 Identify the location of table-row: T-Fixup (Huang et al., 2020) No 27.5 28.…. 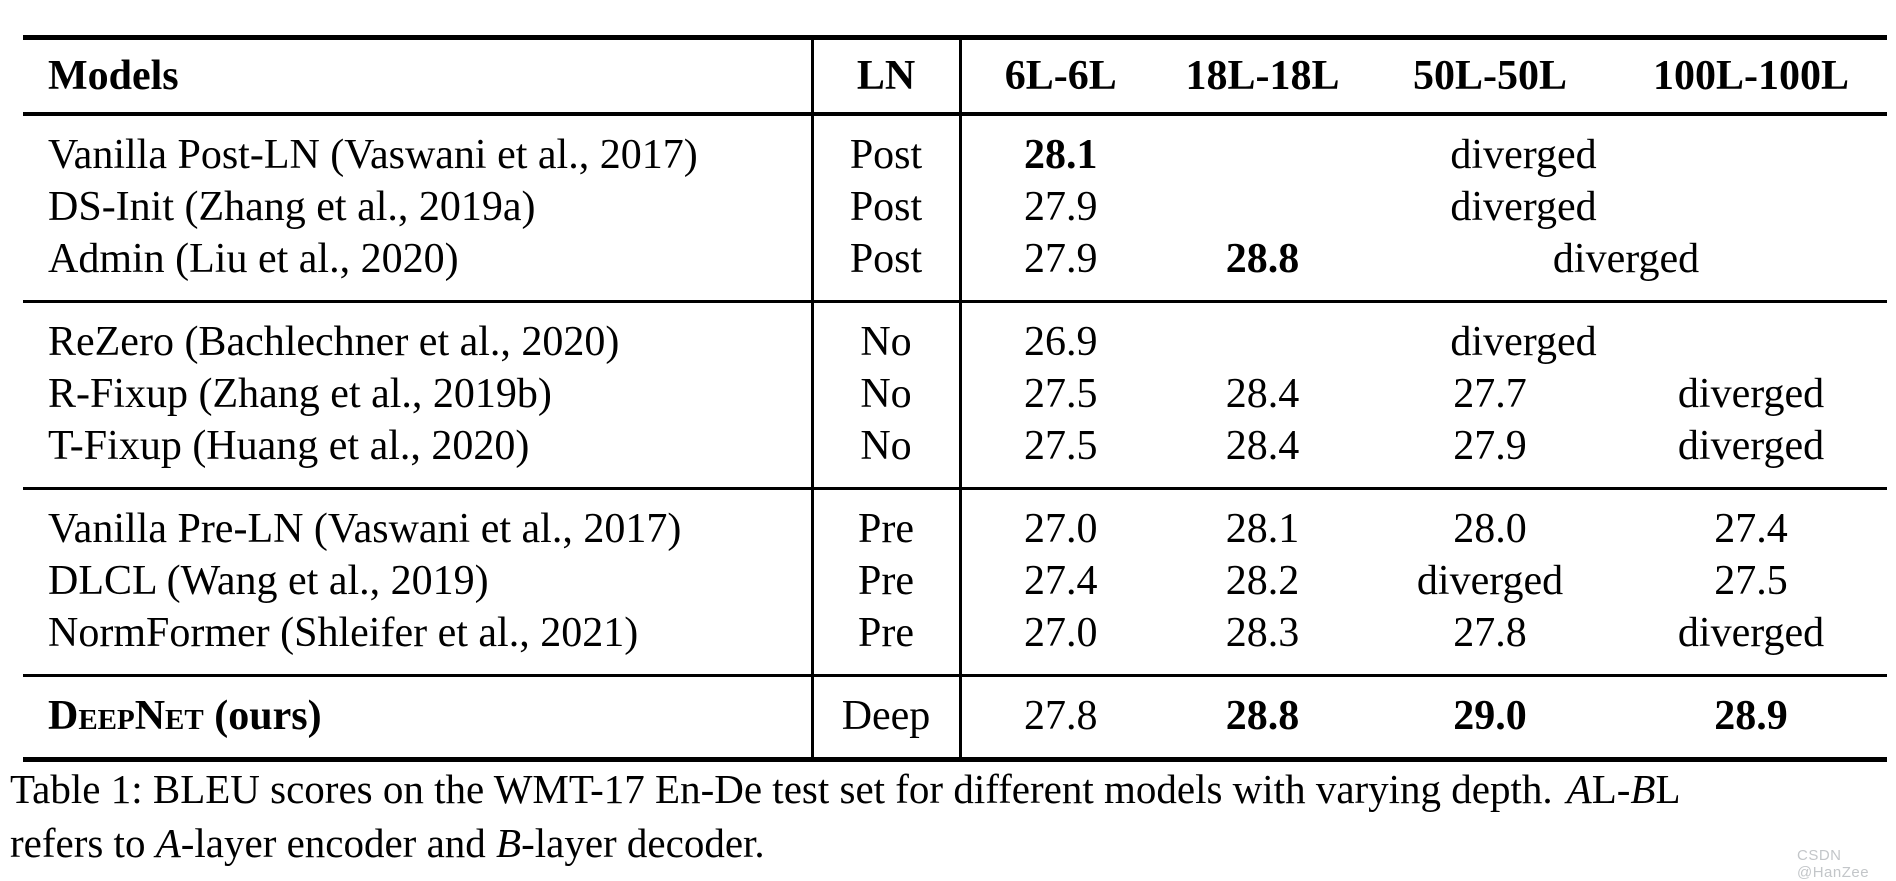
(955, 454).